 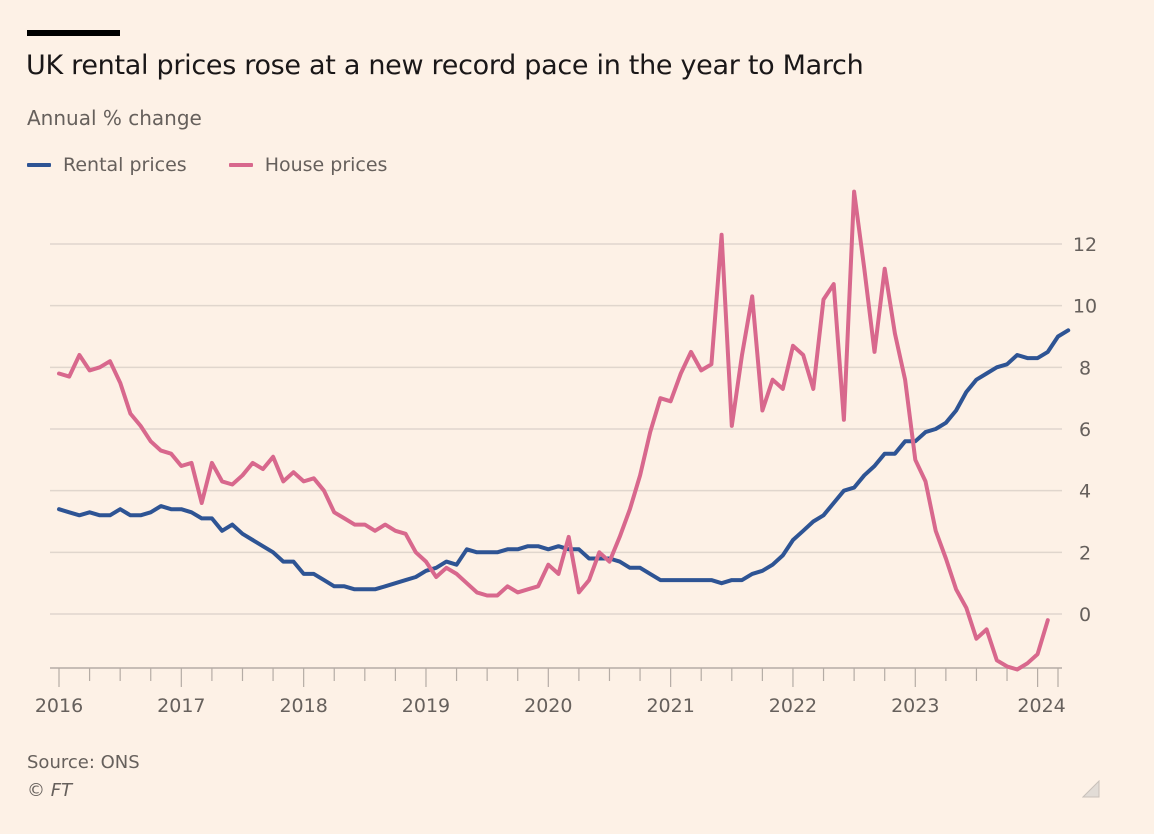 What do you see at coordinates (326, 165) in the screenshot?
I see `legend-label-house-prices: House prices` at bounding box center [326, 165].